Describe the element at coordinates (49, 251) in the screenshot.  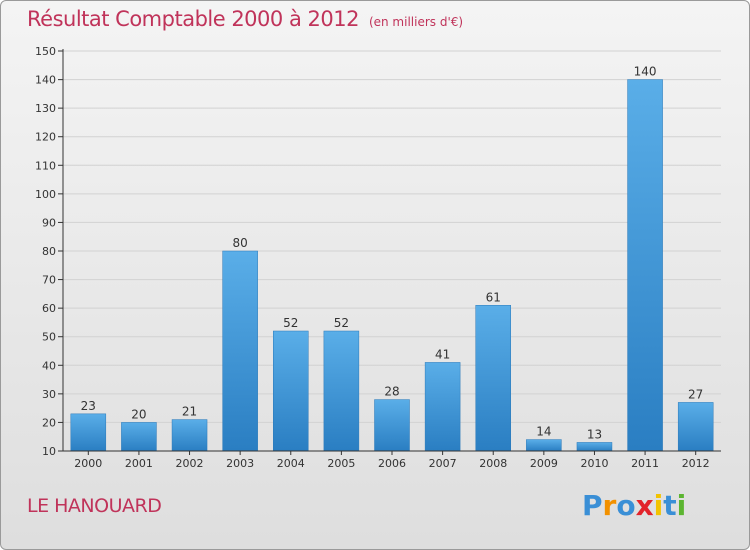
I see `y-tick-label: 80` at that location.